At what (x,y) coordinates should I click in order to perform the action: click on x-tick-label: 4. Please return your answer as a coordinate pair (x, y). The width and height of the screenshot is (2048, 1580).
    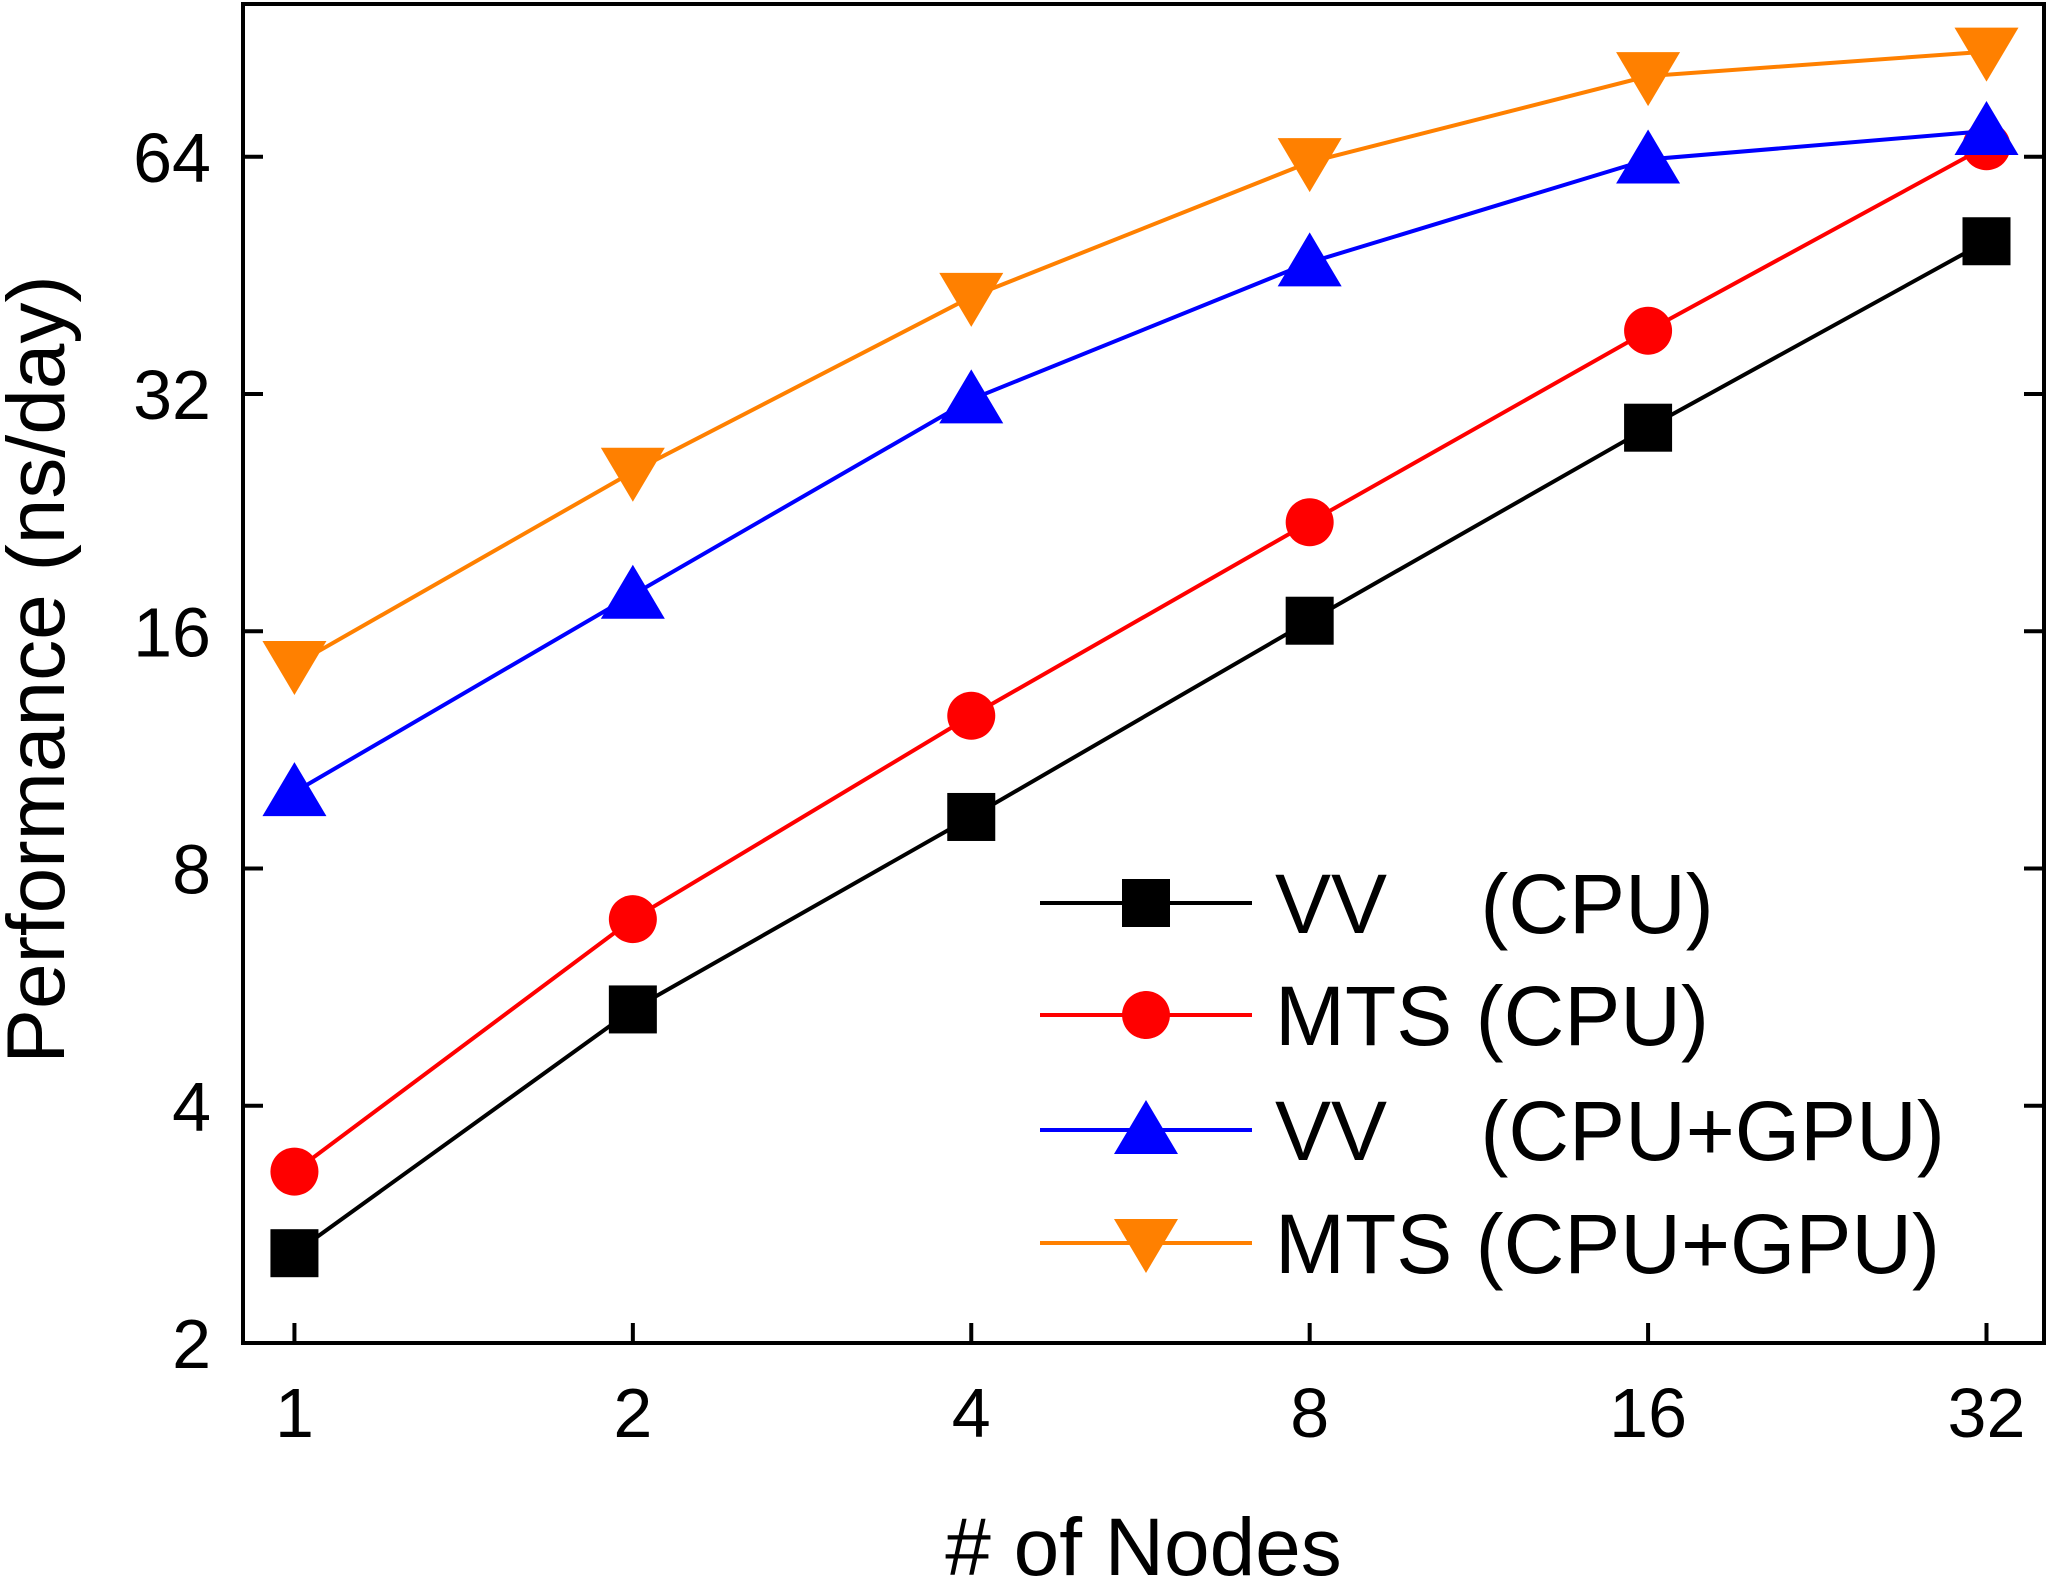
    Looking at the image, I should click on (971, 1413).